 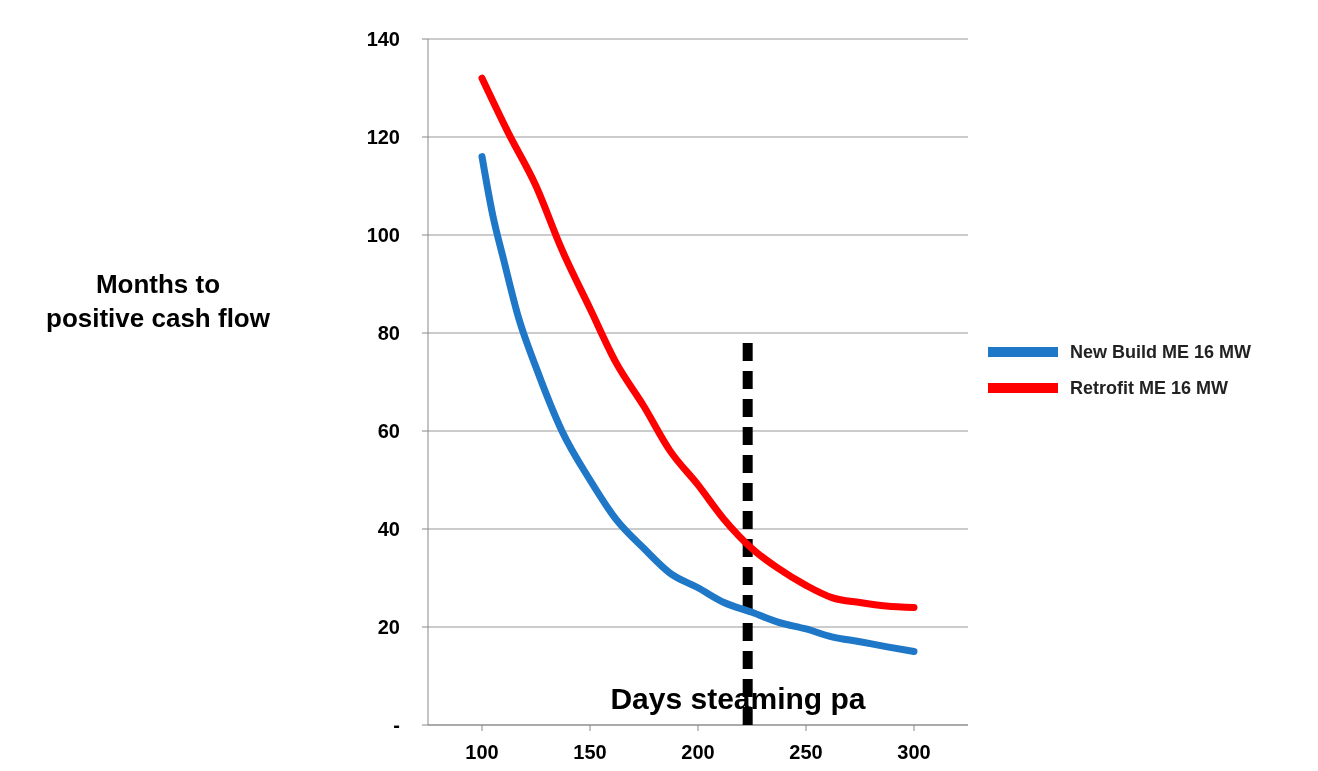 I want to click on x-tick-label: 100, so click(x=482, y=752).